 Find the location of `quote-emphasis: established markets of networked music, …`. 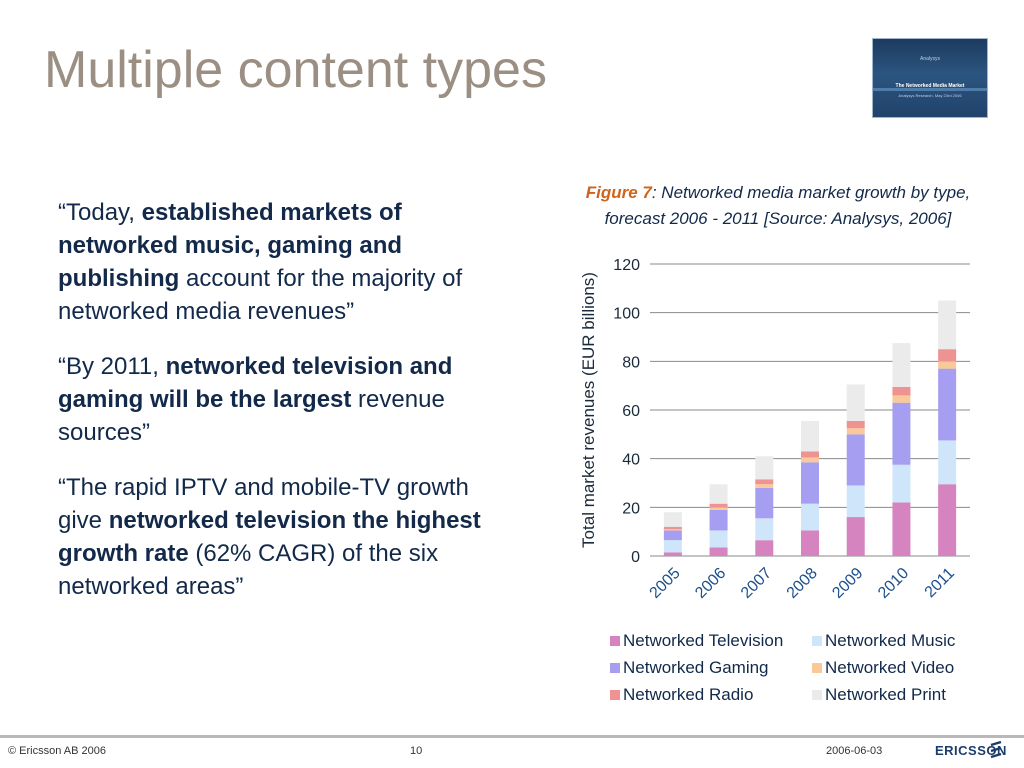

quote-emphasis: established markets of networked music, … is located at coordinates (230, 245).